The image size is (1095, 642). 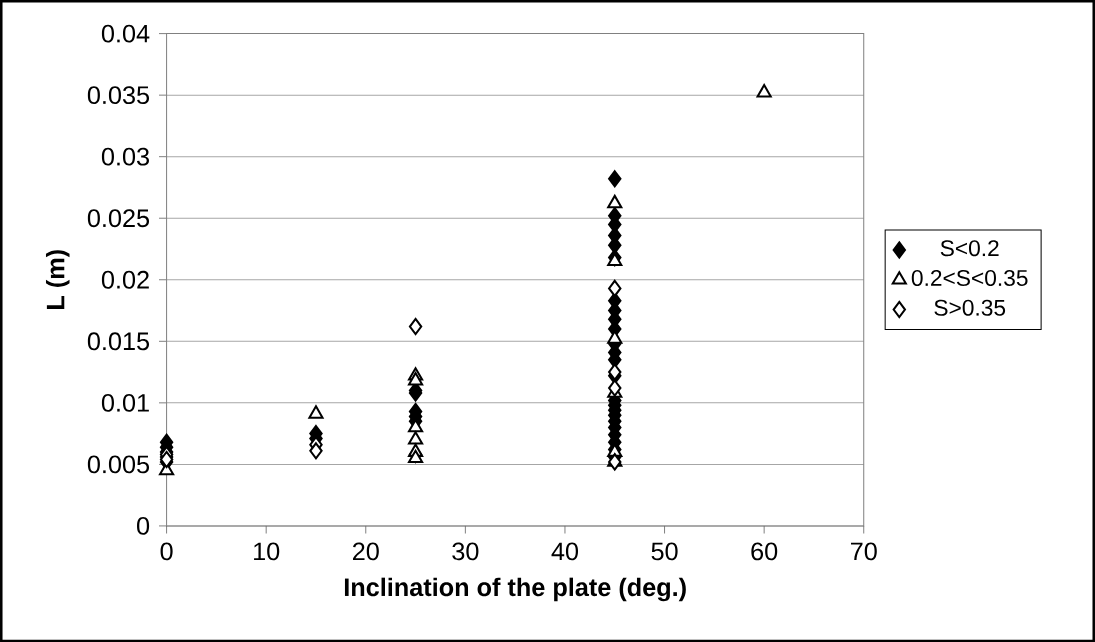 I want to click on x-tick-label: 70, so click(x=864, y=551).